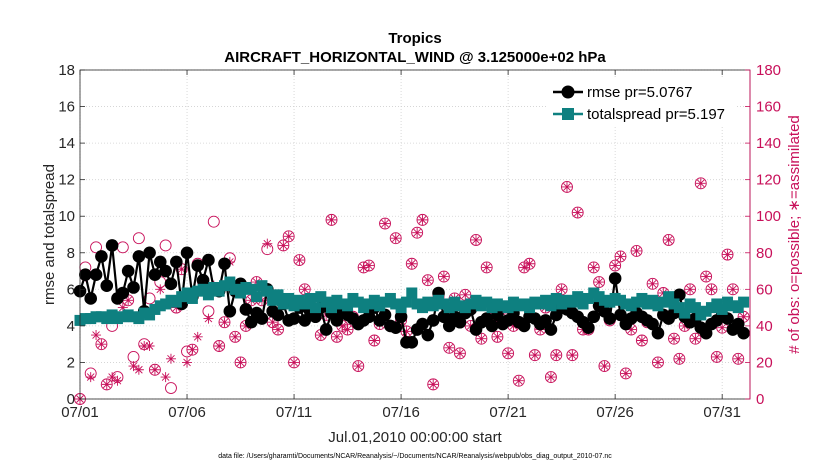 The height and width of the screenshot is (470, 830). Describe the element at coordinates (71, 399) in the screenshot. I see `y-tick-label: 0` at that location.